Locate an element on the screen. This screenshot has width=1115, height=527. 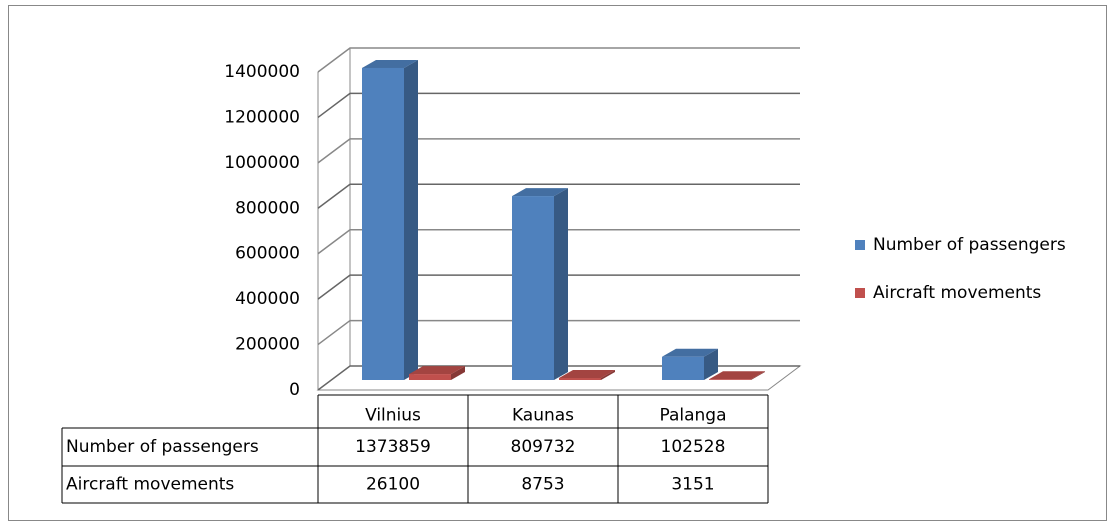
x-tick-label: Palanga is located at coordinates (692, 416).